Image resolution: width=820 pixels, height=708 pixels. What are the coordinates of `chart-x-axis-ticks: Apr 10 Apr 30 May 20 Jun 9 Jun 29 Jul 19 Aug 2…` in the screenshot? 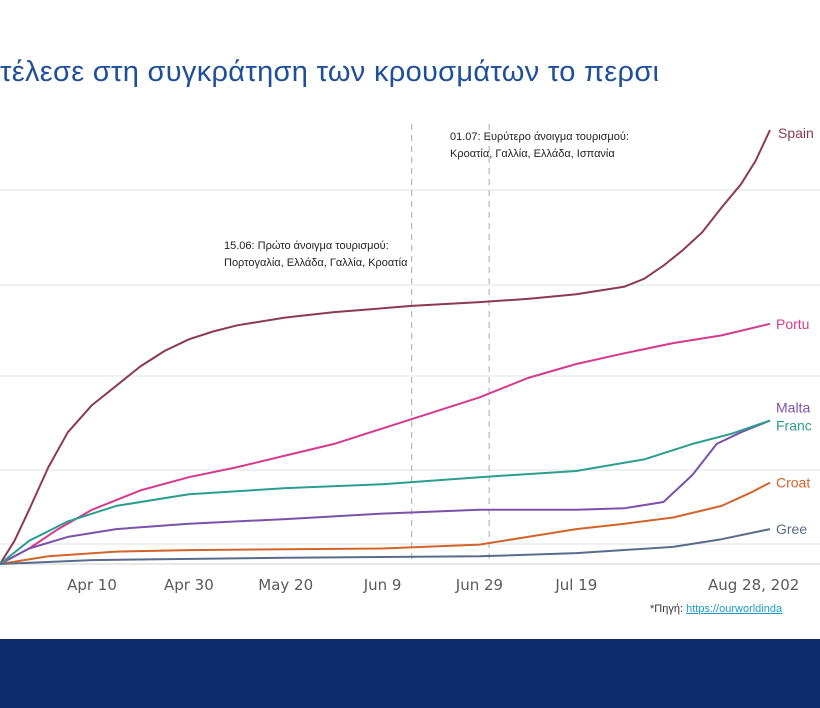 It's located at (433, 585).